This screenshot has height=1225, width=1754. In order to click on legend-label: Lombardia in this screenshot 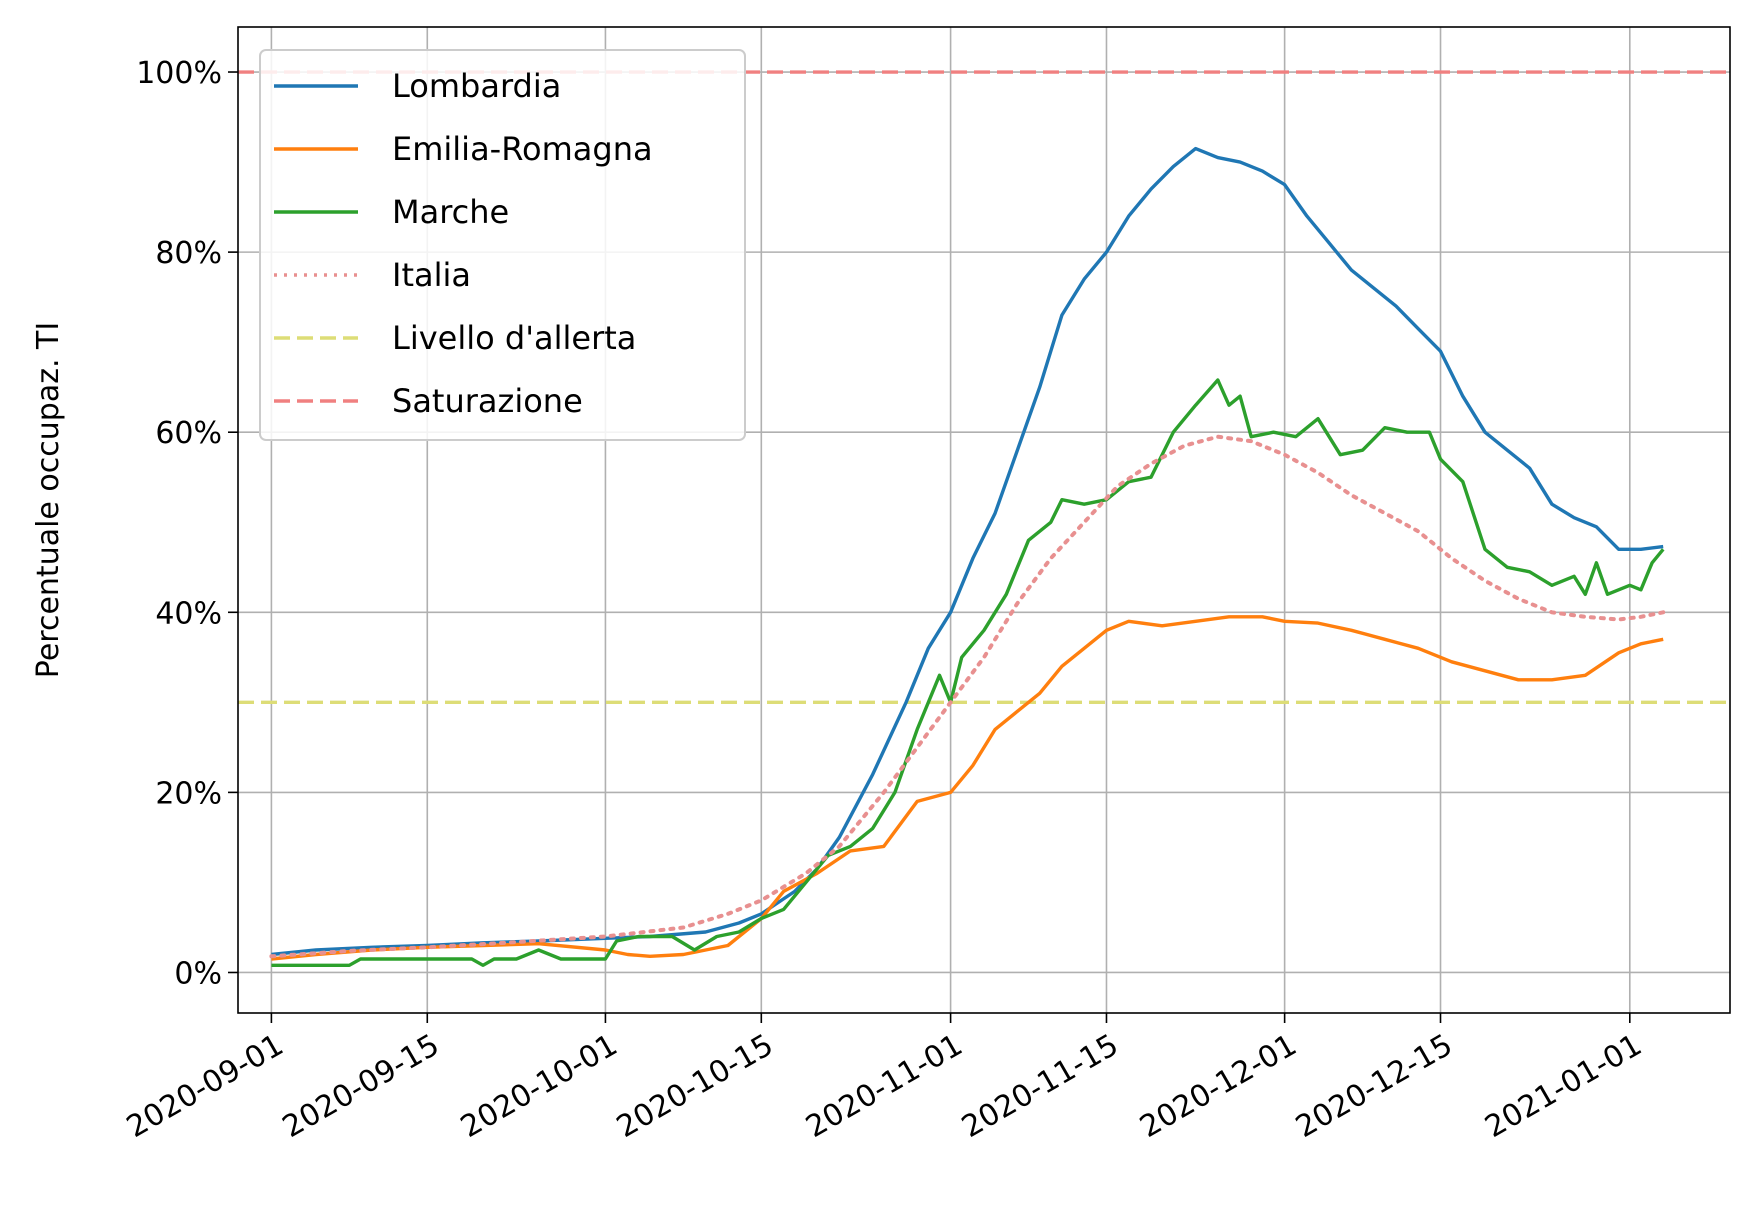, I will do `click(476, 86)`.